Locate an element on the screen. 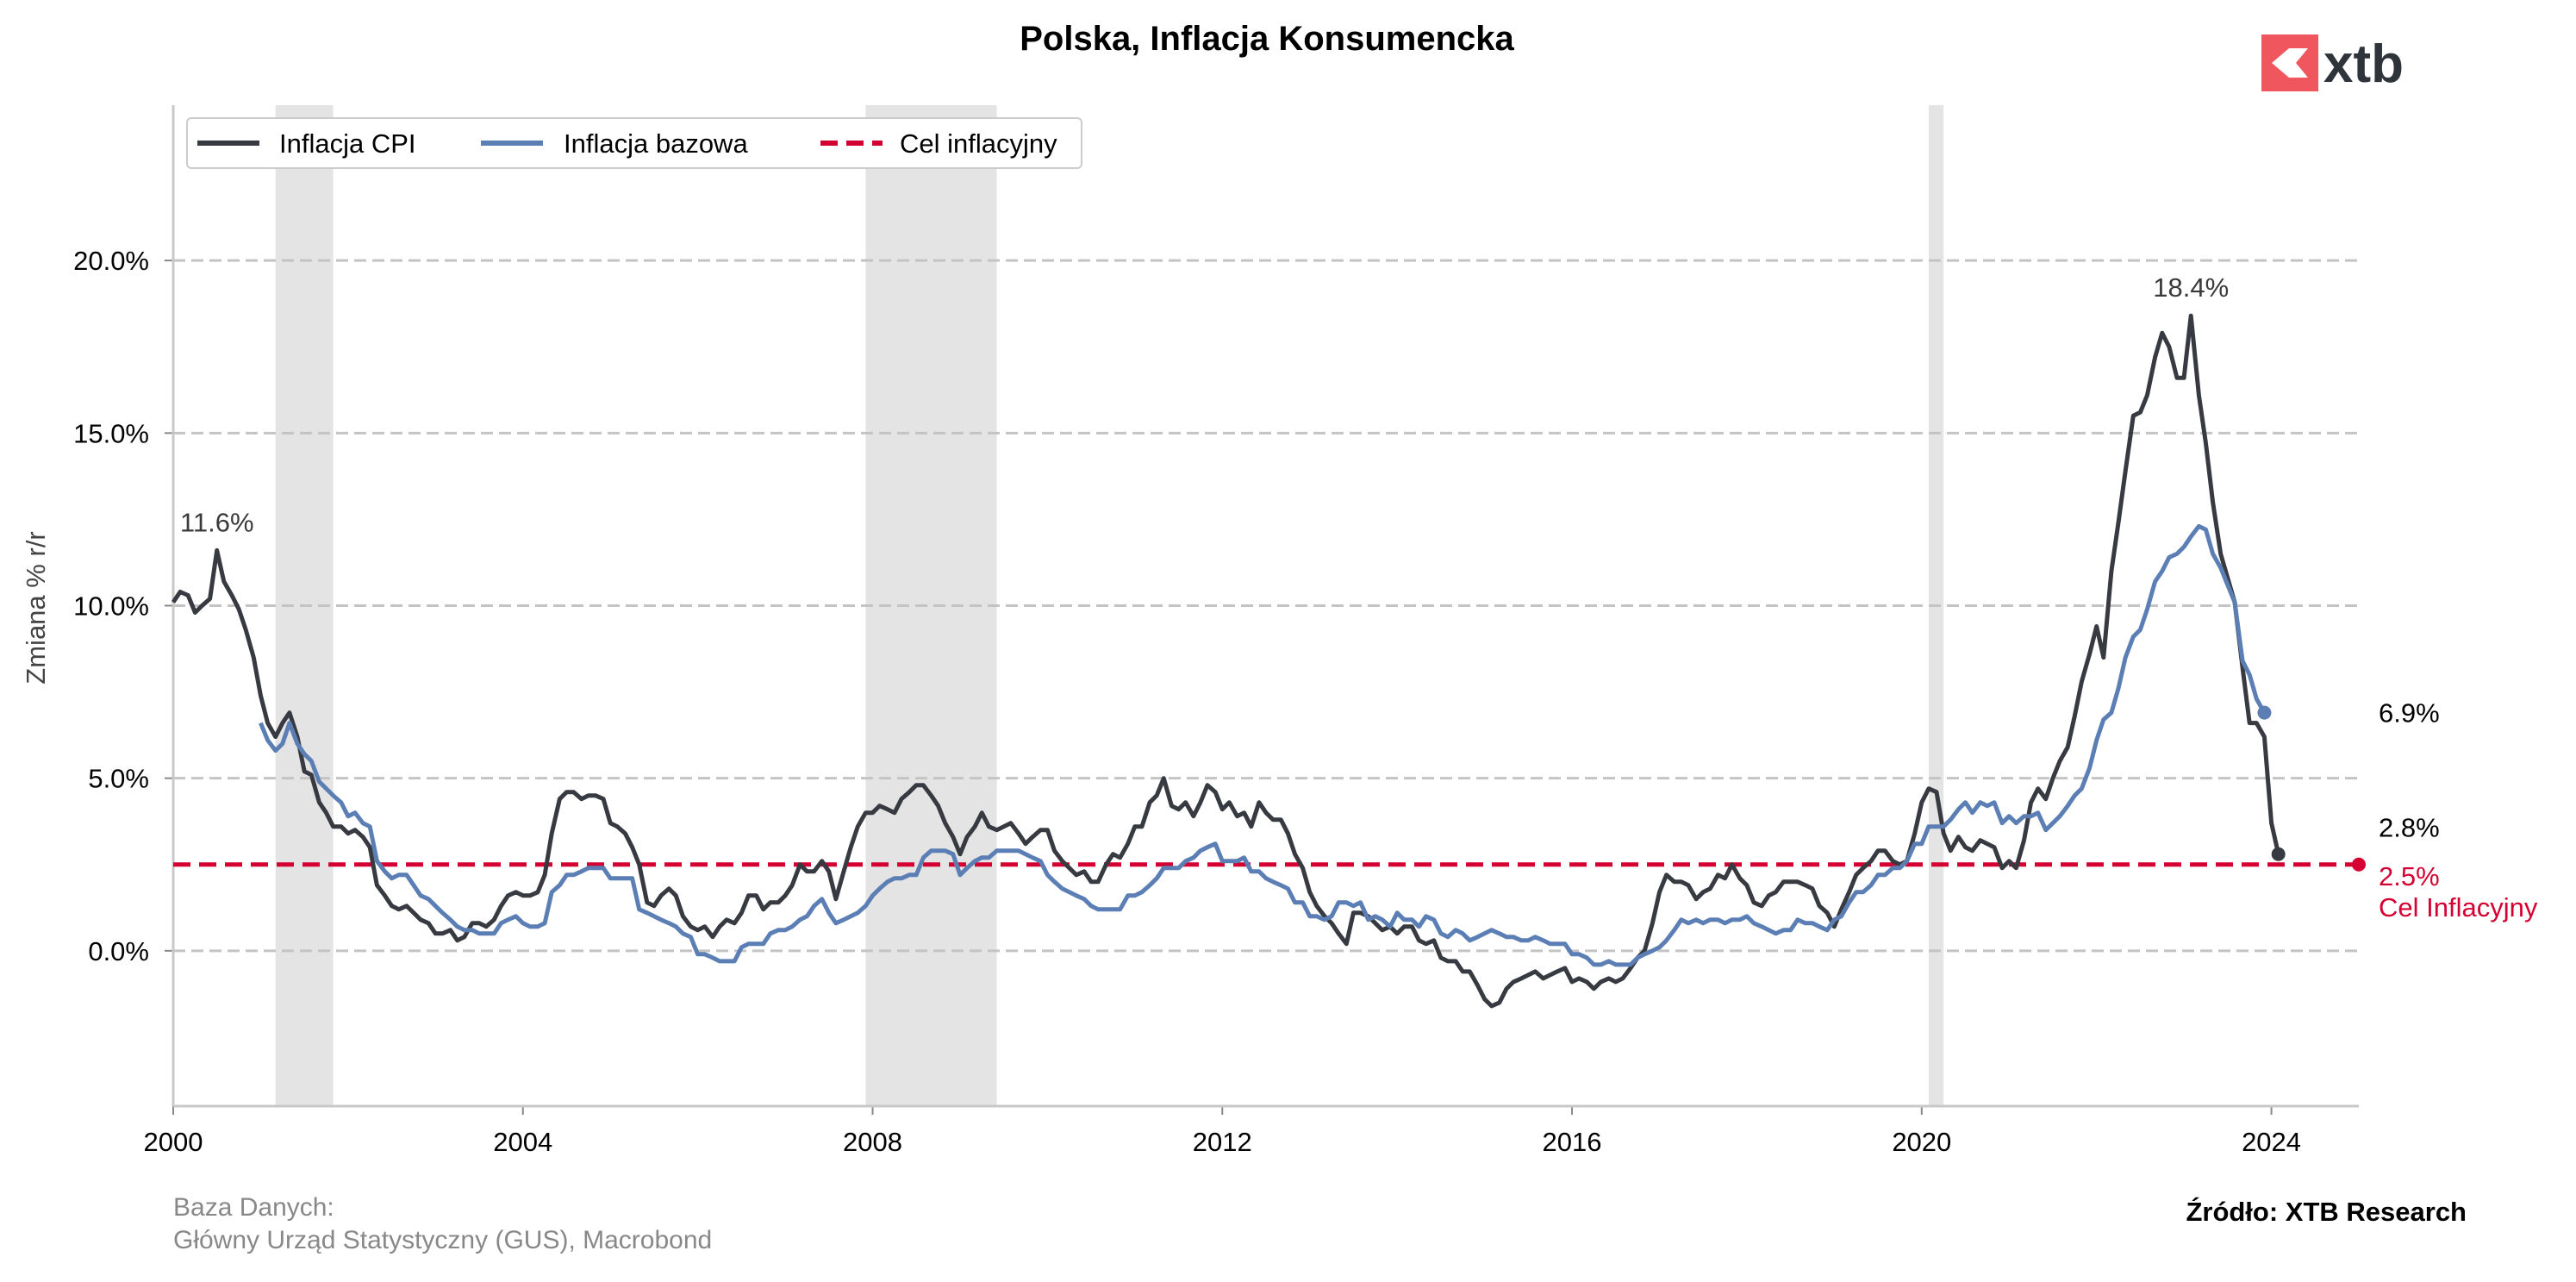  xtb-logo-text: xtb is located at coordinates (2363, 64).